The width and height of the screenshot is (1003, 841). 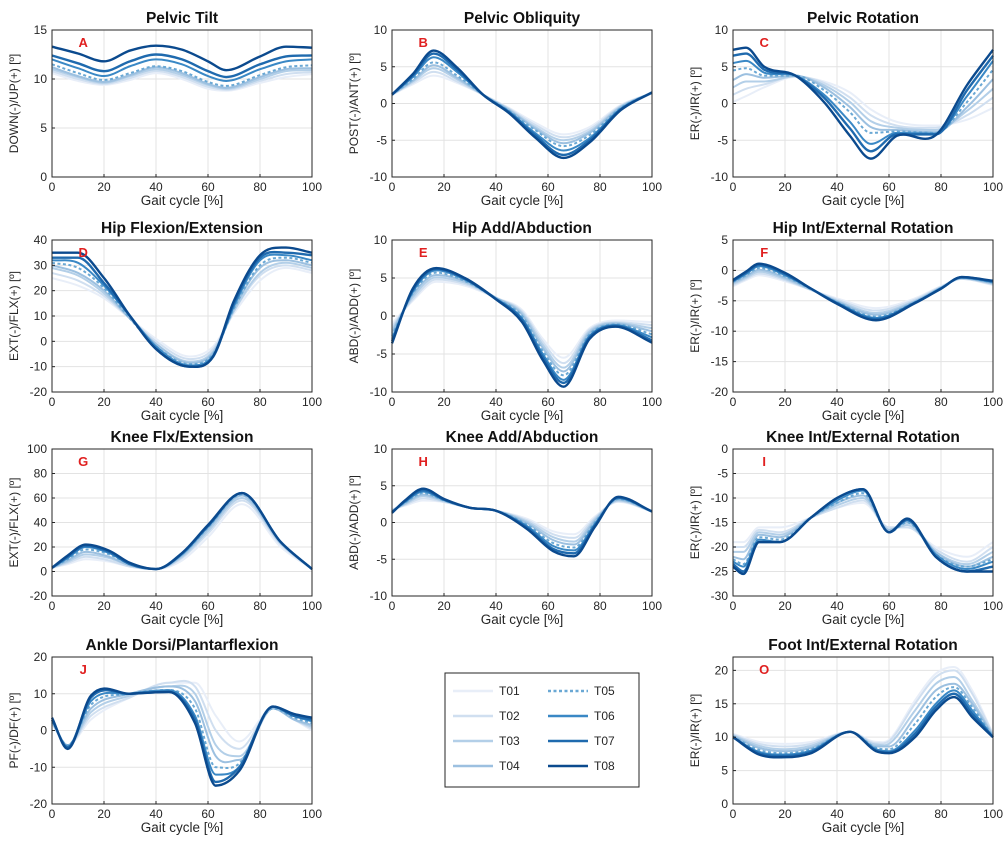 I want to click on y-axis-label: DOWN(-)/UP(+) [º], so click(x=14, y=103).